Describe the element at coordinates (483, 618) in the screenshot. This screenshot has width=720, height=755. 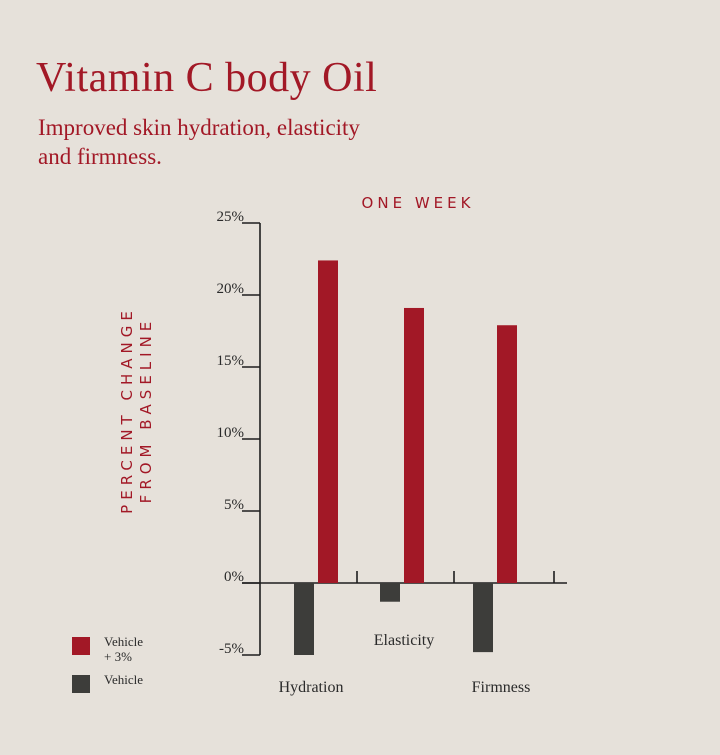
I see `bar-firmness-vehicle` at that location.